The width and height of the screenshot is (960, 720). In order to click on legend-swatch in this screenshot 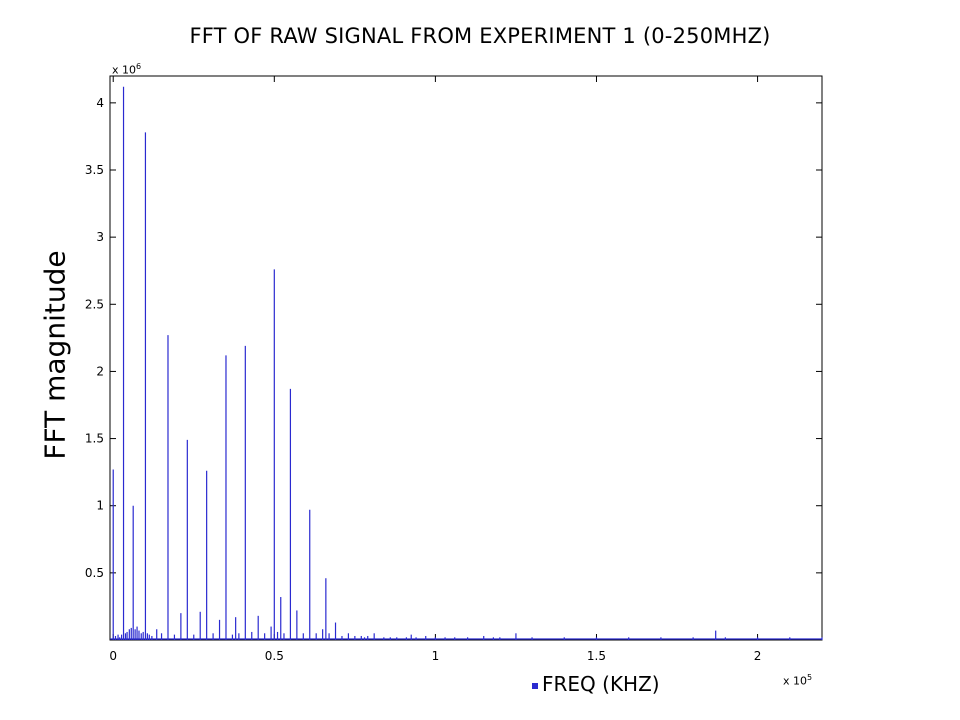, I will do `click(535, 685)`.